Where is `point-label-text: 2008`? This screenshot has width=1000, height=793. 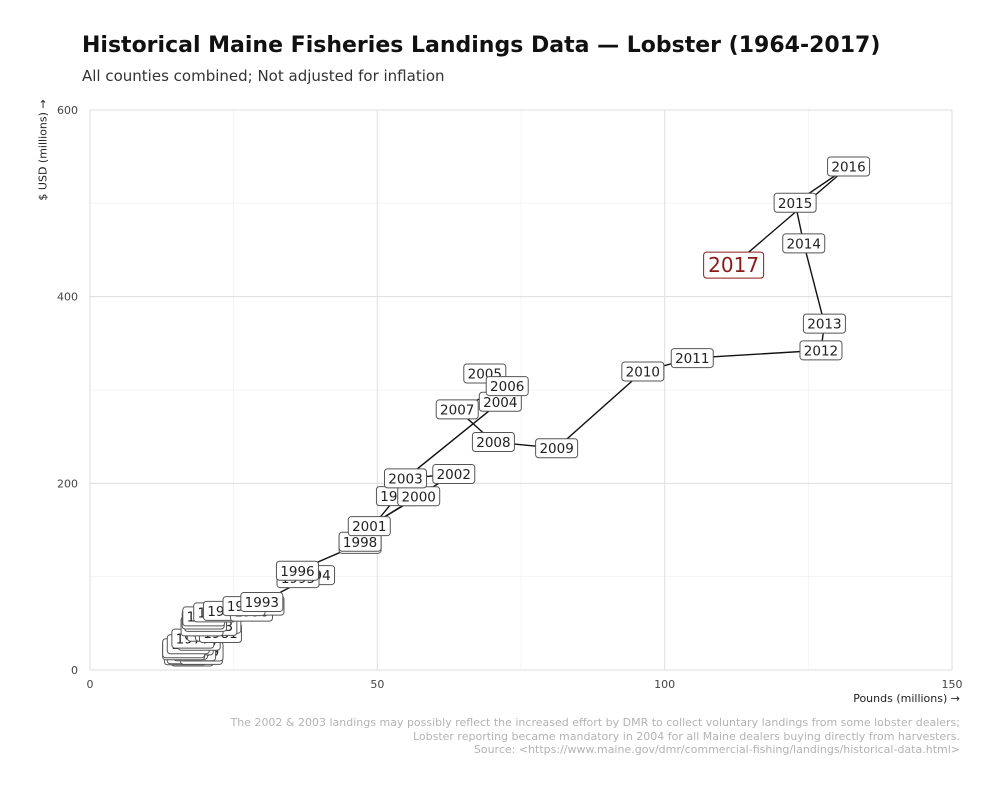
point-label-text: 2008 is located at coordinates (493, 443).